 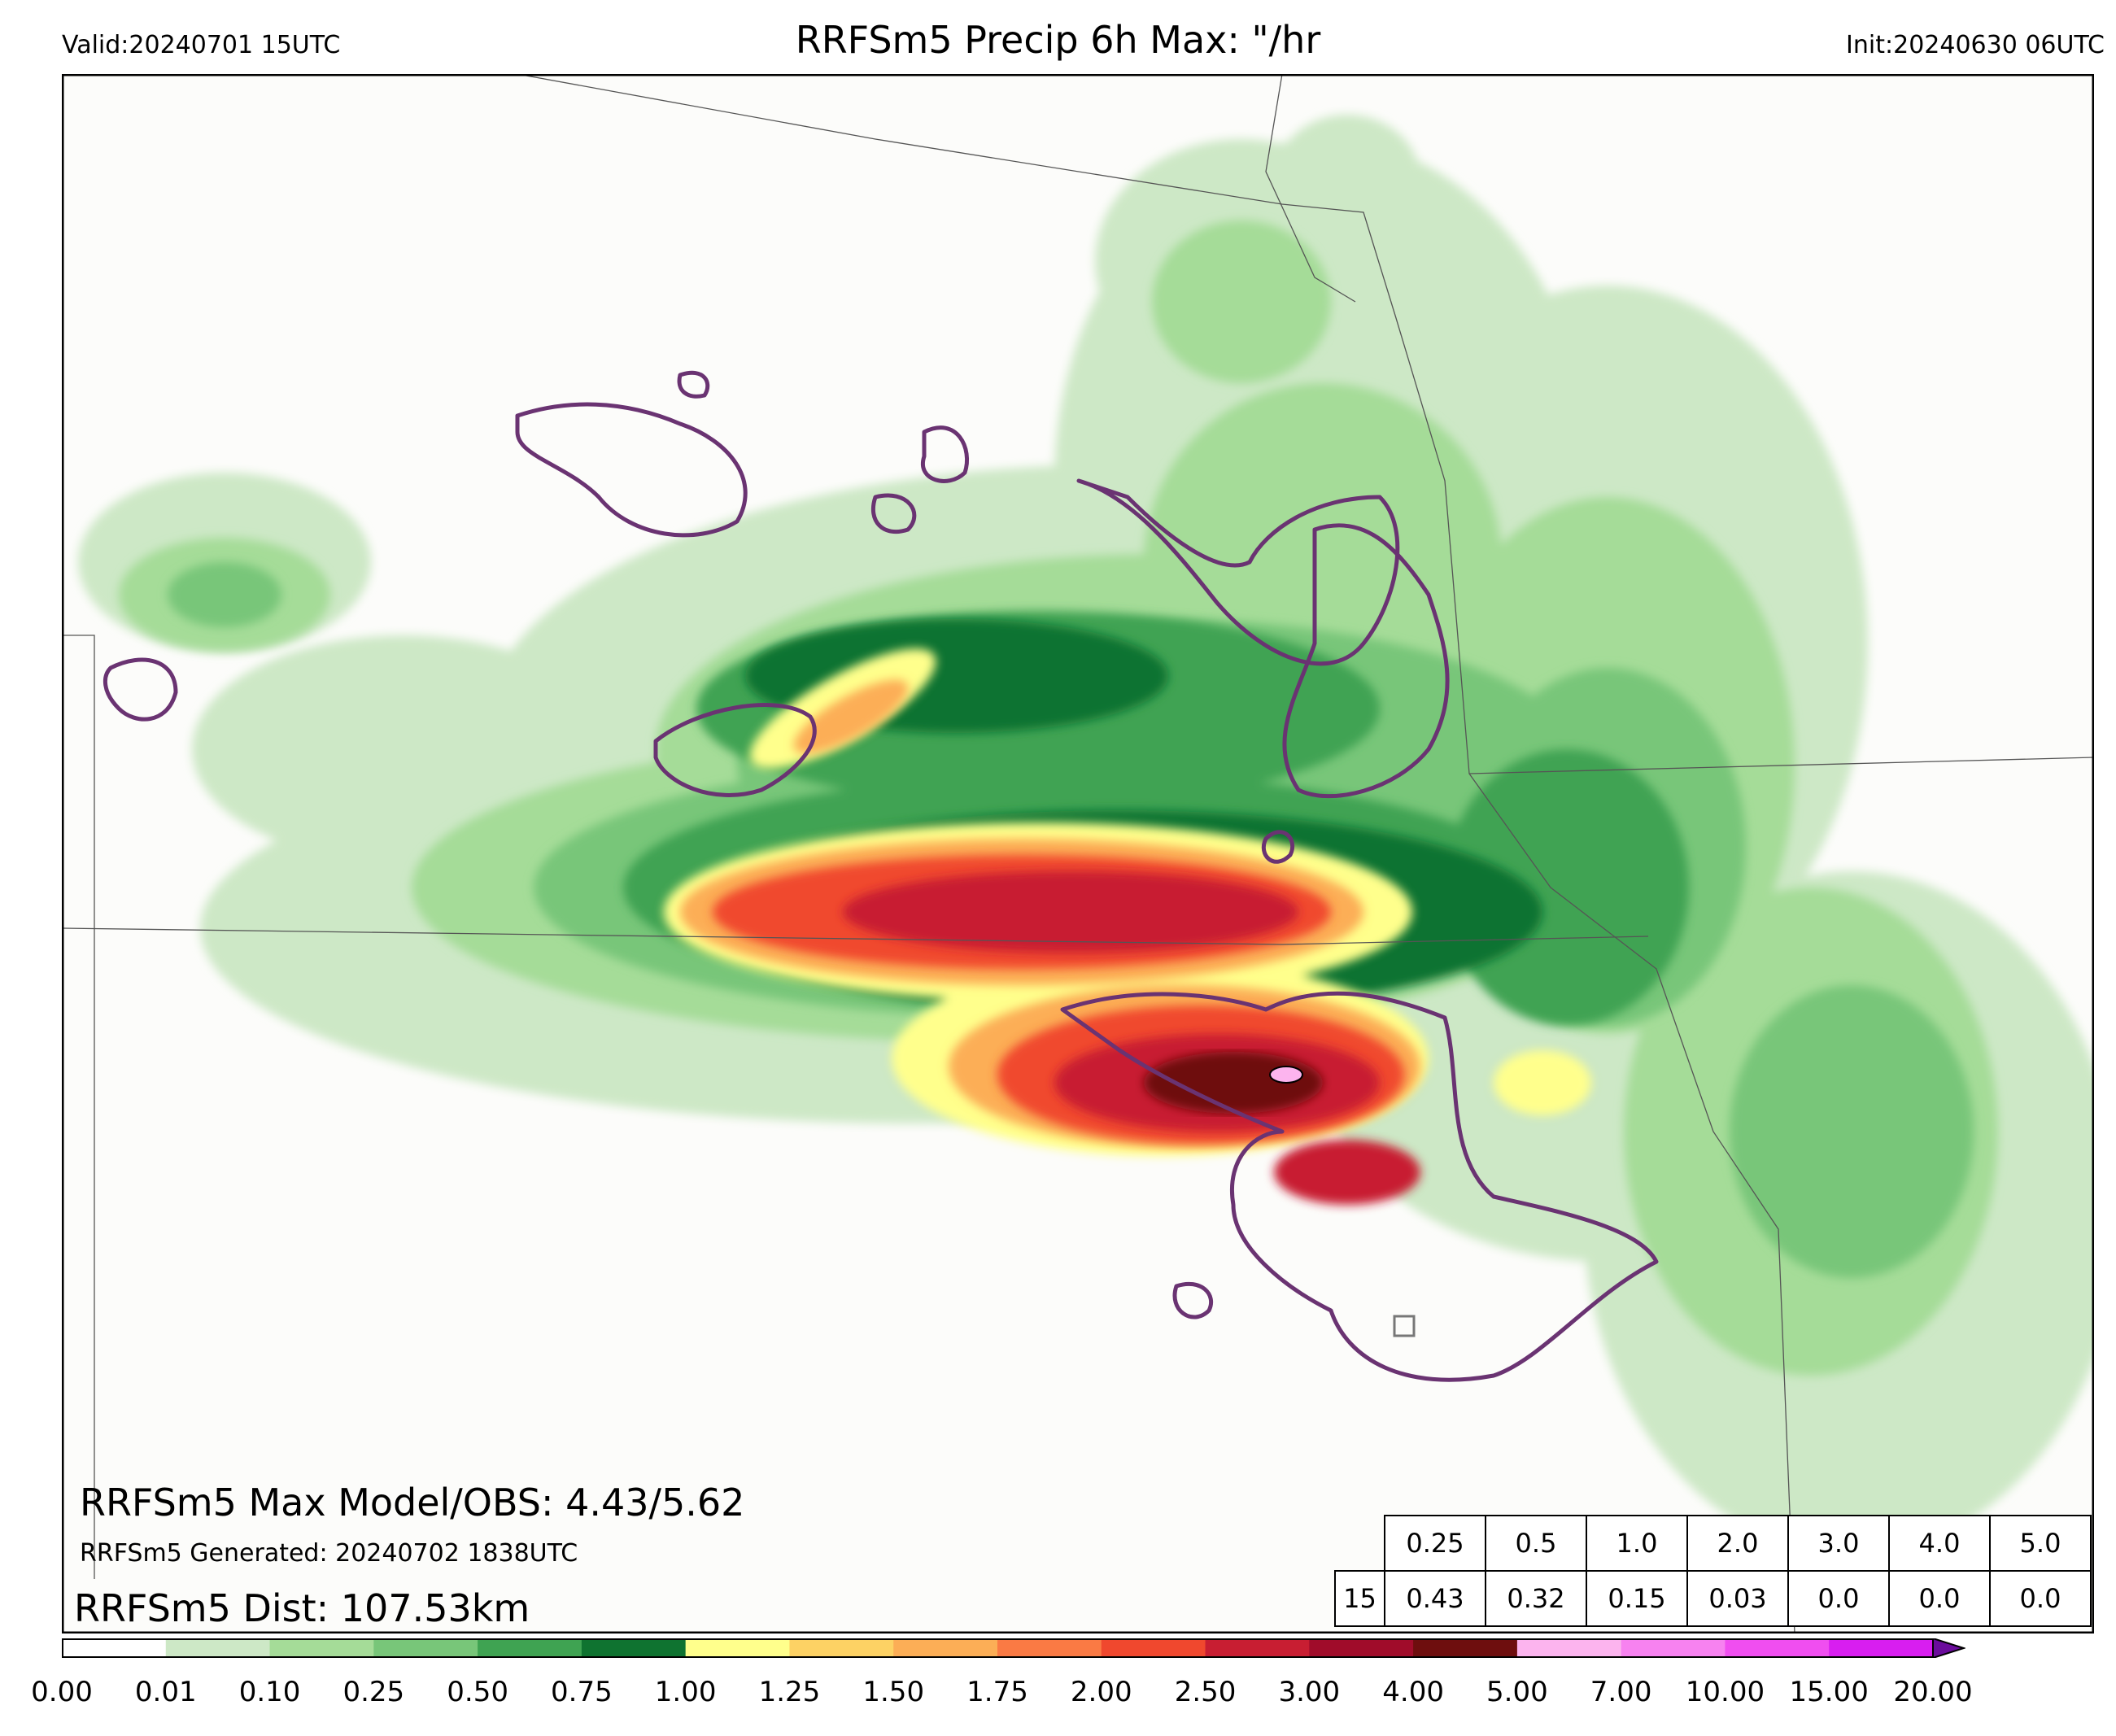 What do you see at coordinates (62, 1692) in the screenshot?
I see `colorbar-tick-label: 0.00` at bounding box center [62, 1692].